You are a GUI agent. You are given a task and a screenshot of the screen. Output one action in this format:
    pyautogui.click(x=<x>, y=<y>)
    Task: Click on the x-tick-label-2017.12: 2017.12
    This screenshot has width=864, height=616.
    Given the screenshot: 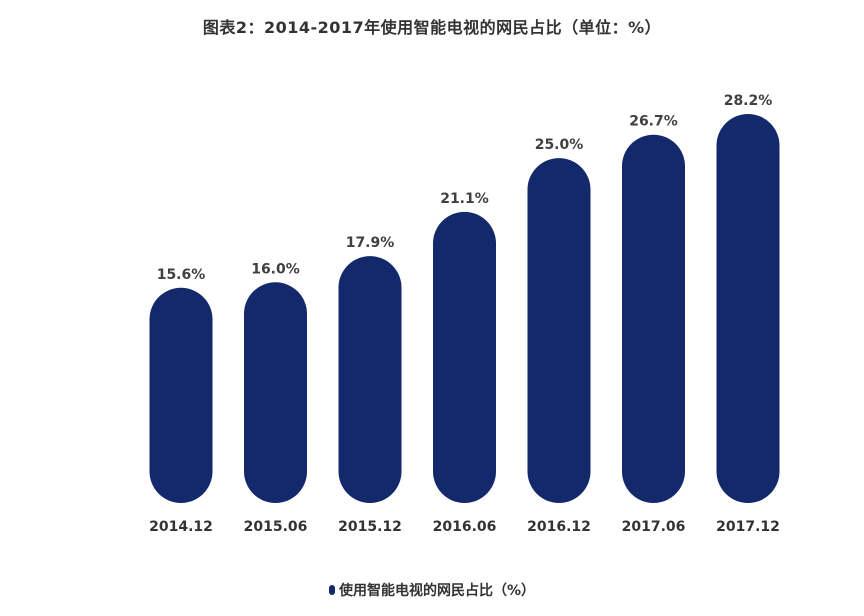 What is the action you would take?
    pyautogui.click(x=748, y=527)
    